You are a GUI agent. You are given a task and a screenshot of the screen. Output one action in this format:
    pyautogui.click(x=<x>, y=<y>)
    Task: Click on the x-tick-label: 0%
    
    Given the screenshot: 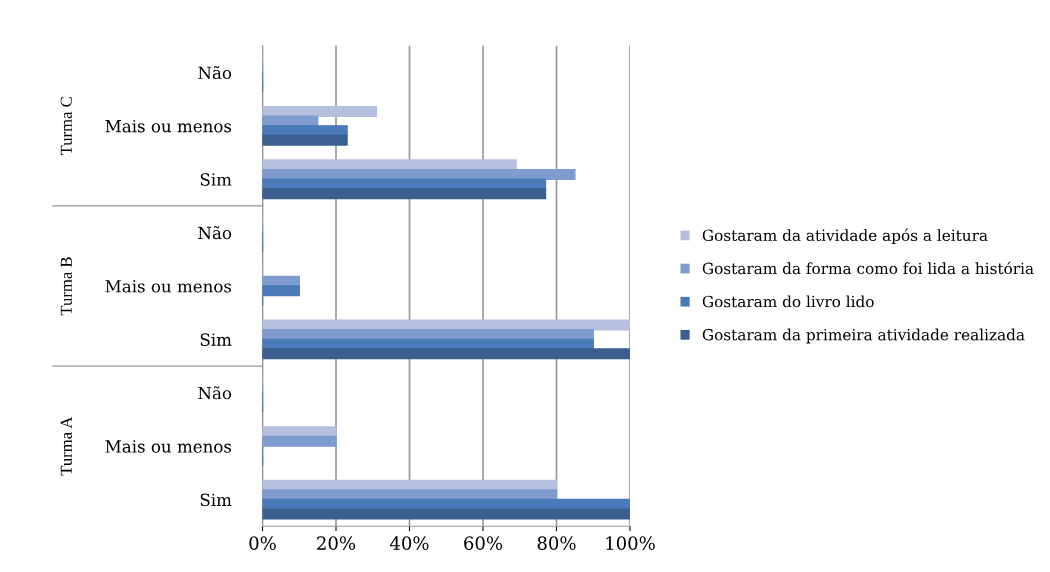 What is the action you would take?
    pyautogui.click(x=262, y=543)
    